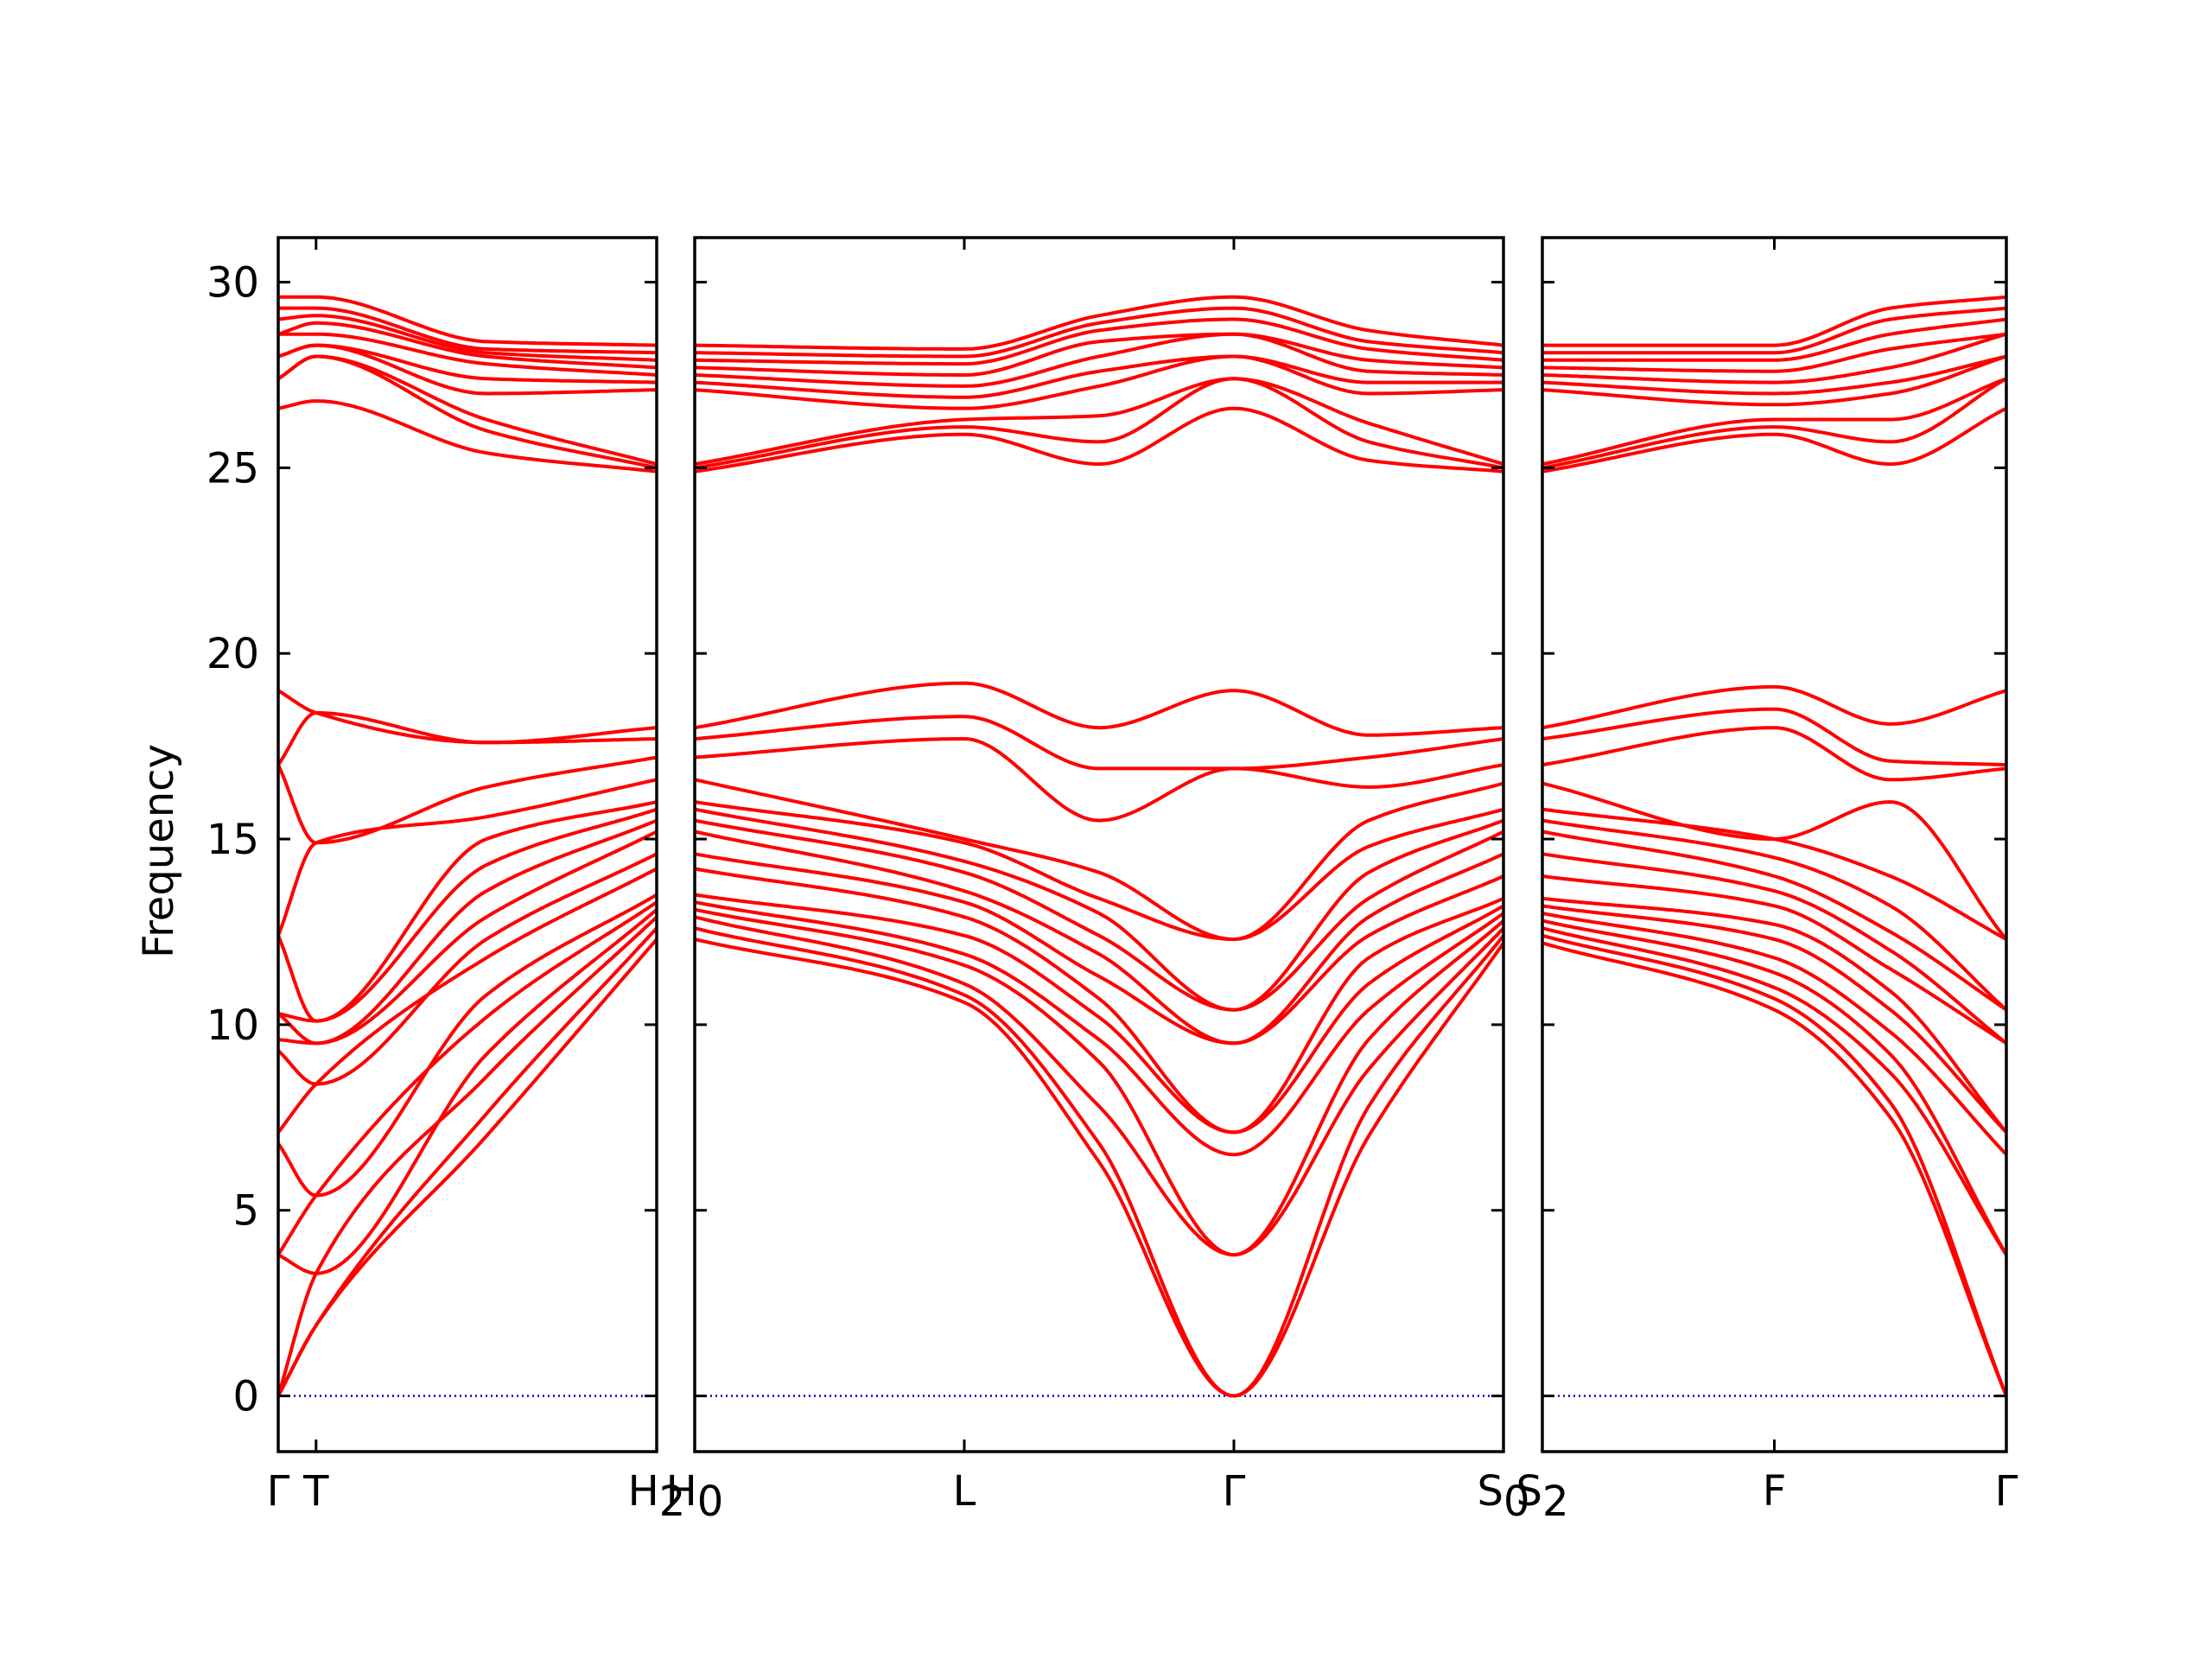  I want to click on axes-frame, so click(467, 844).